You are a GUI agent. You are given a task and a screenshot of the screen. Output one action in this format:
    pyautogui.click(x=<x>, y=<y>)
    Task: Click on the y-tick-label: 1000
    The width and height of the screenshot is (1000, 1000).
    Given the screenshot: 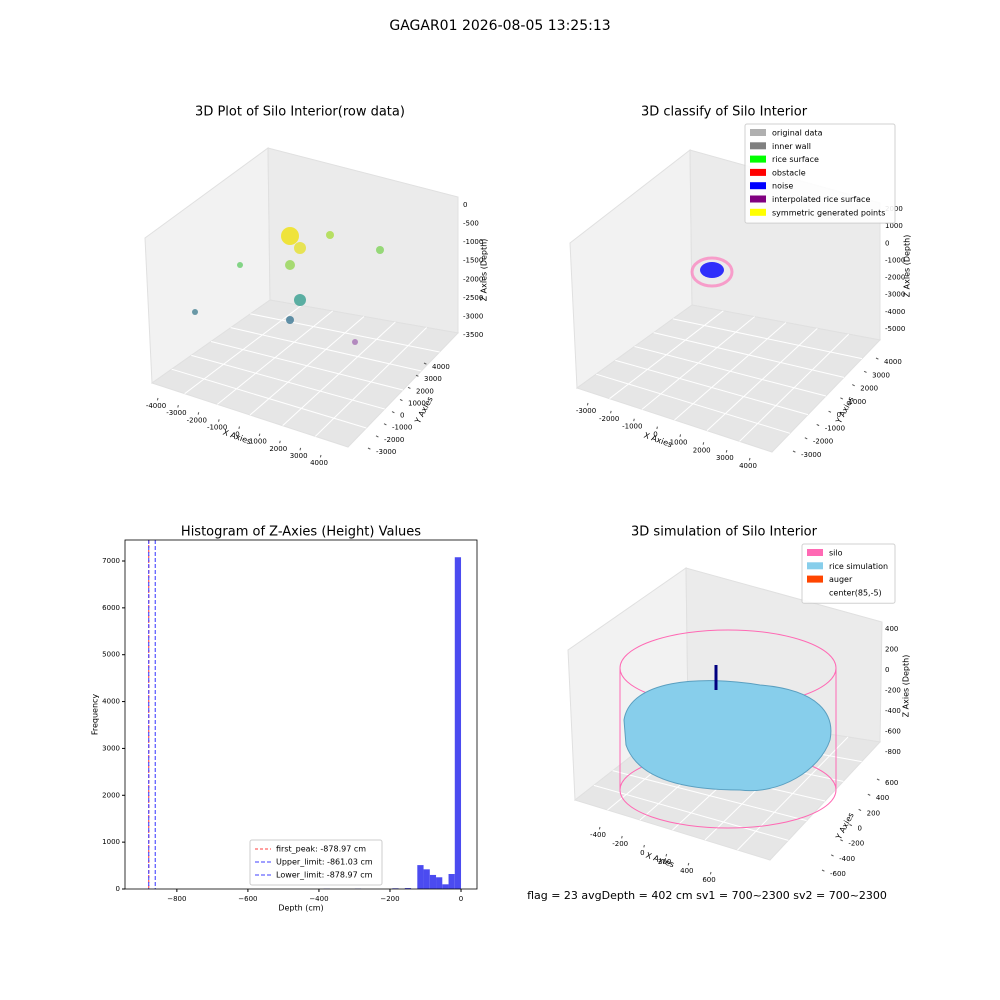 What is the action you would take?
    pyautogui.click(x=111, y=842)
    